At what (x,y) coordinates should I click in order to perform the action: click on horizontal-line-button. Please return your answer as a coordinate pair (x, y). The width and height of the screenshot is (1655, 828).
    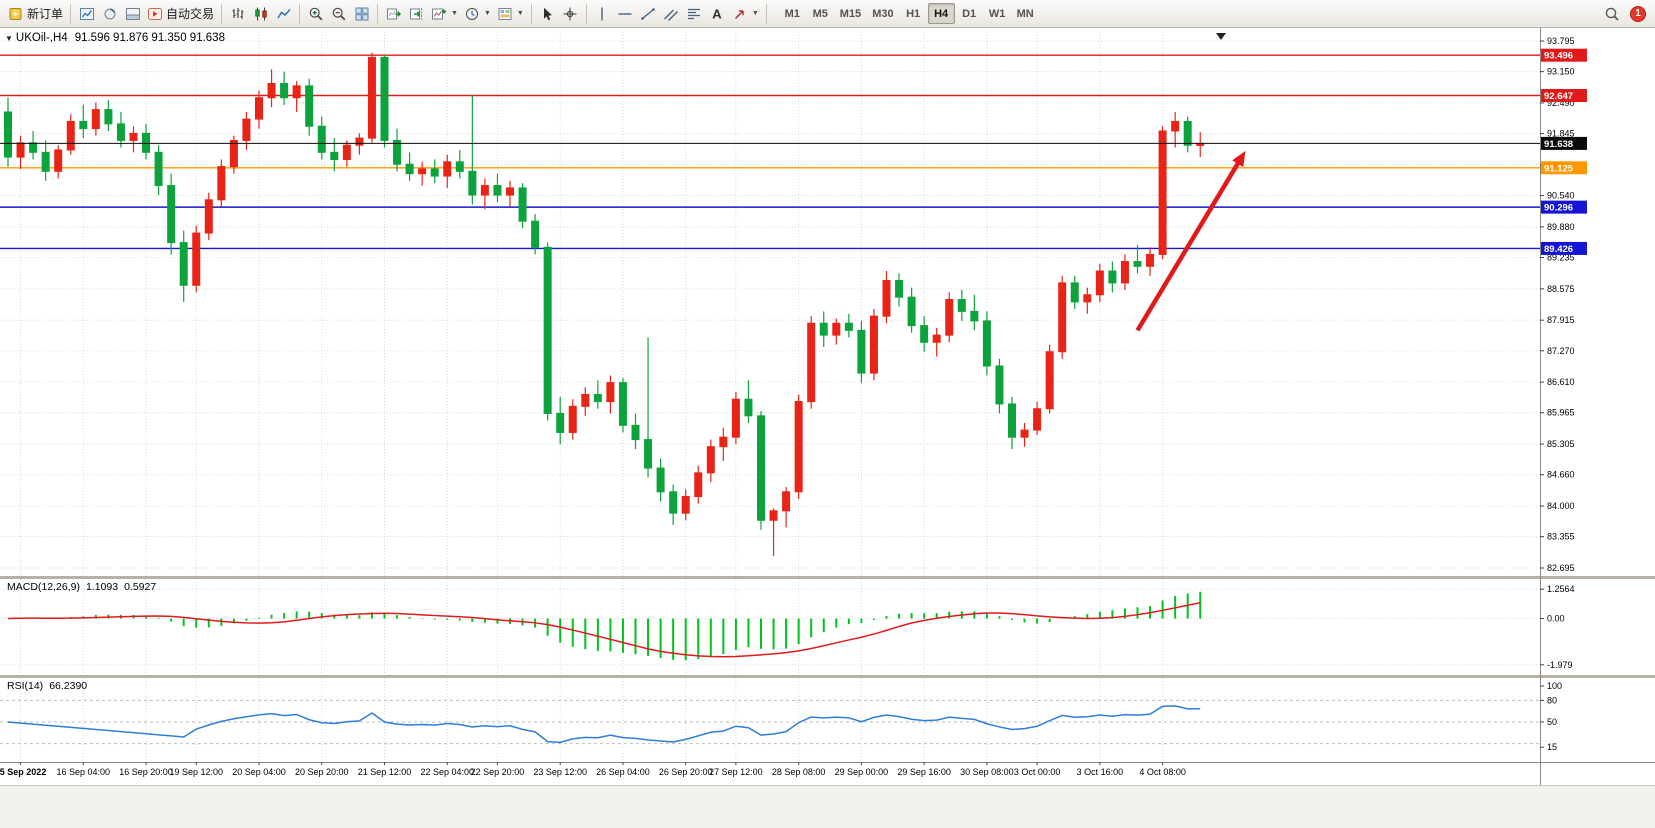
    Looking at the image, I should click on (625, 14).